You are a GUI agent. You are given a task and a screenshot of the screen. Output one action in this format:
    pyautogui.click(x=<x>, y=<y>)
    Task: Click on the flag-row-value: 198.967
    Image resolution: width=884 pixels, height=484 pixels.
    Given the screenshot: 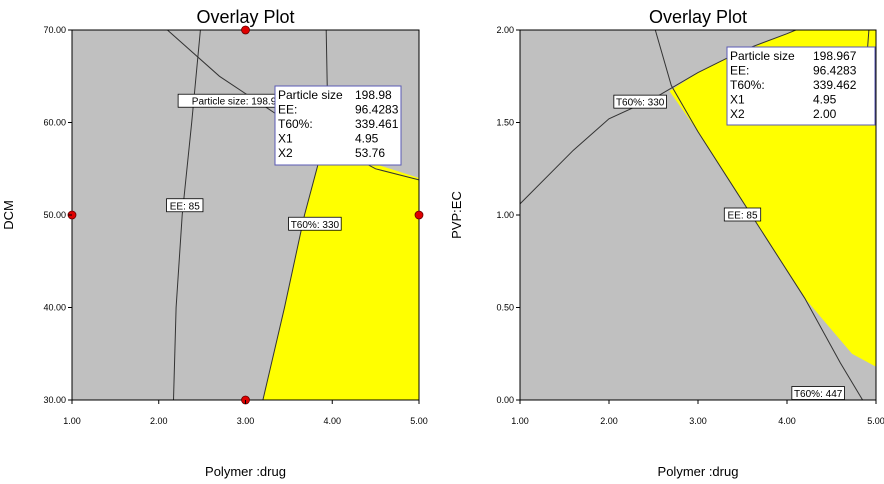 What is the action you would take?
    pyautogui.click(x=835, y=56)
    